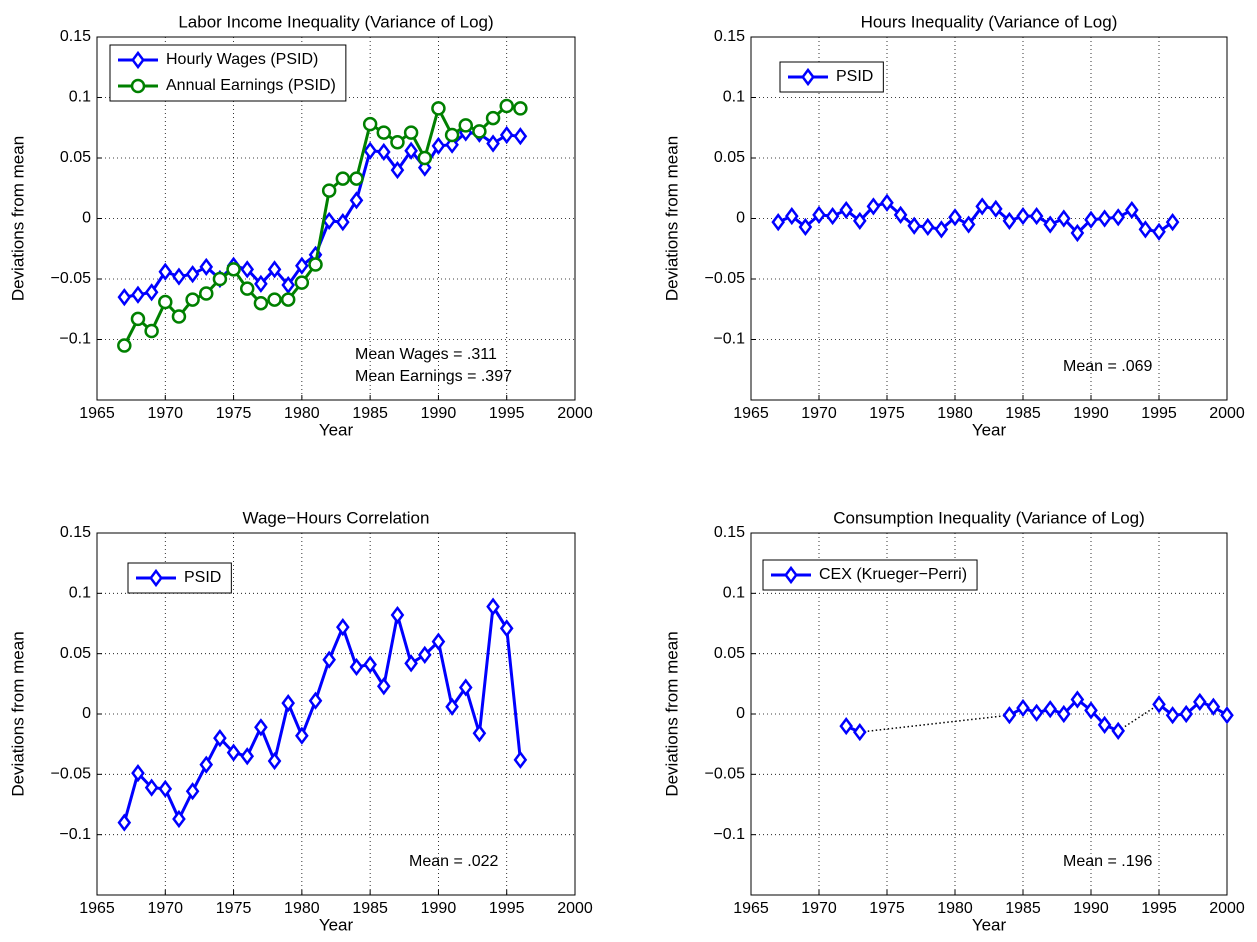 The height and width of the screenshot is (942, 1257). I want to click on y-axis-label: Deviations from mean, so click(671, 713).